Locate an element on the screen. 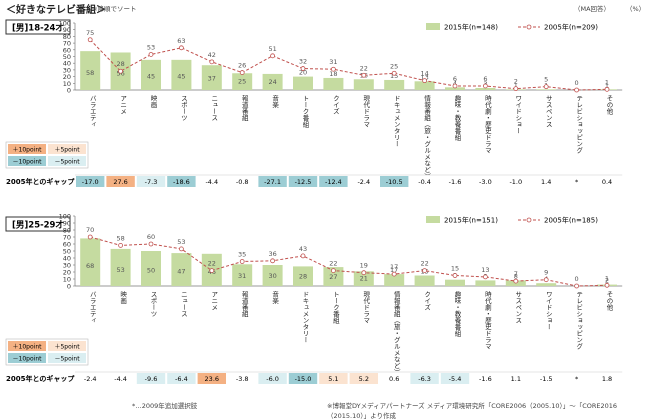 The width and height of the screenshot is (650, 420). y-tick-label: 30 is located at coordinates (67, 266).